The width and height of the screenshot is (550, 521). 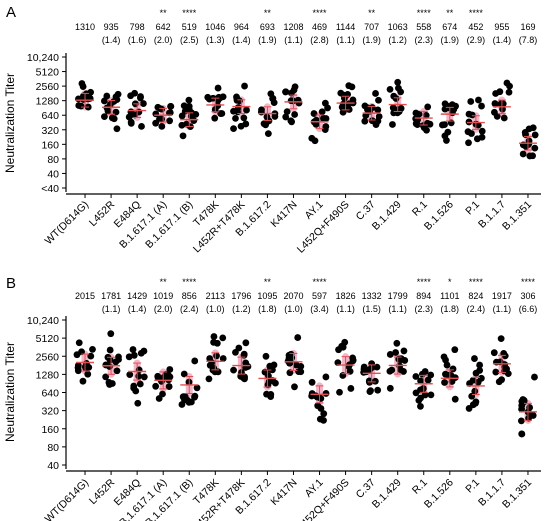 I want to click on y-tick-label: <40, so click(x=50, y=189).